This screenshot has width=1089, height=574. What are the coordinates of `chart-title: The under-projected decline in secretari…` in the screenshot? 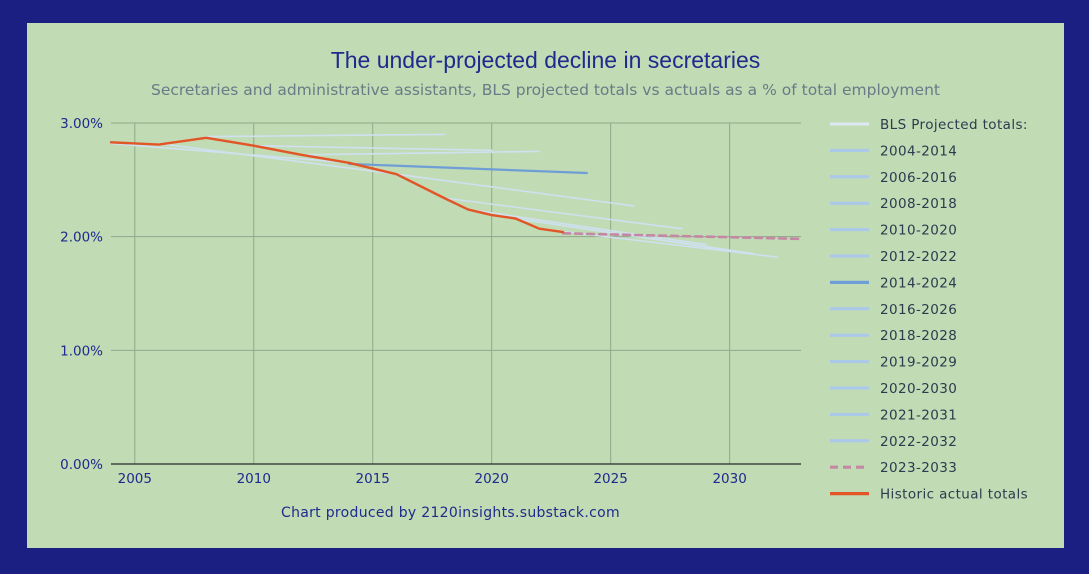 It's located at (545, 60).